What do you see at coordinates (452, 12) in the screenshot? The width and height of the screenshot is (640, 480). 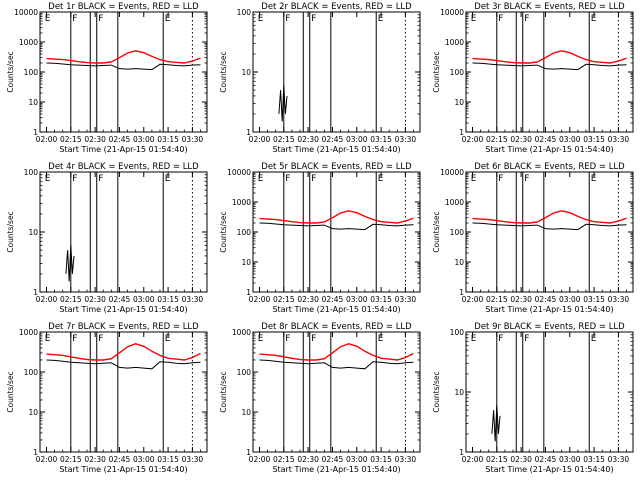 I see `y-tick-label: 10000` at bounding box center [452, 12].